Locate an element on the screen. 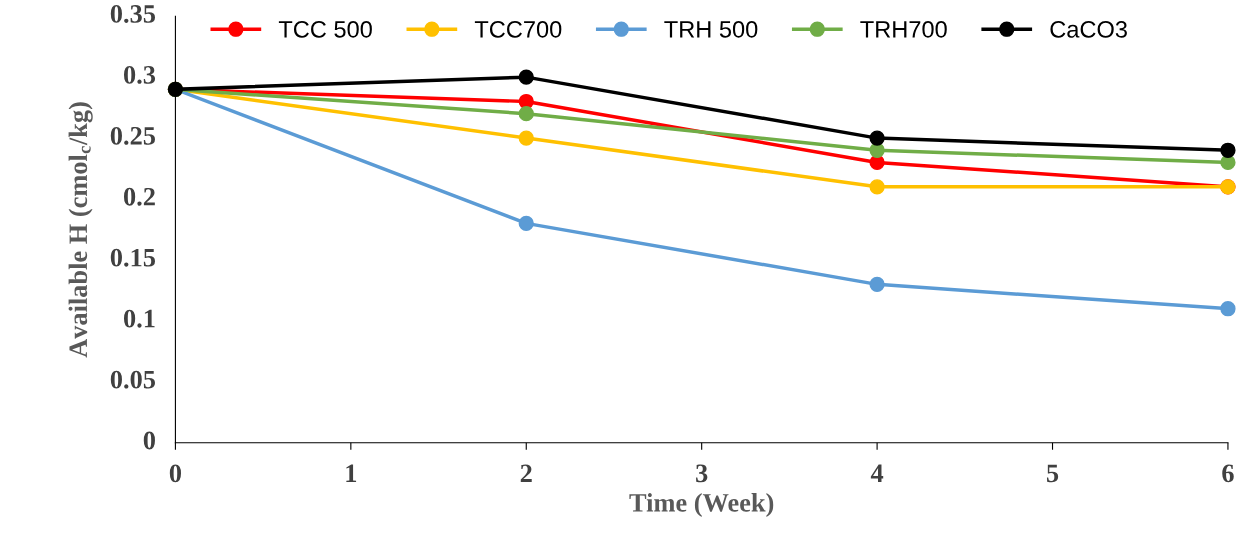 The image size is (1253, 540). y-tick-label: 0 is located at coordinates (149, 440).